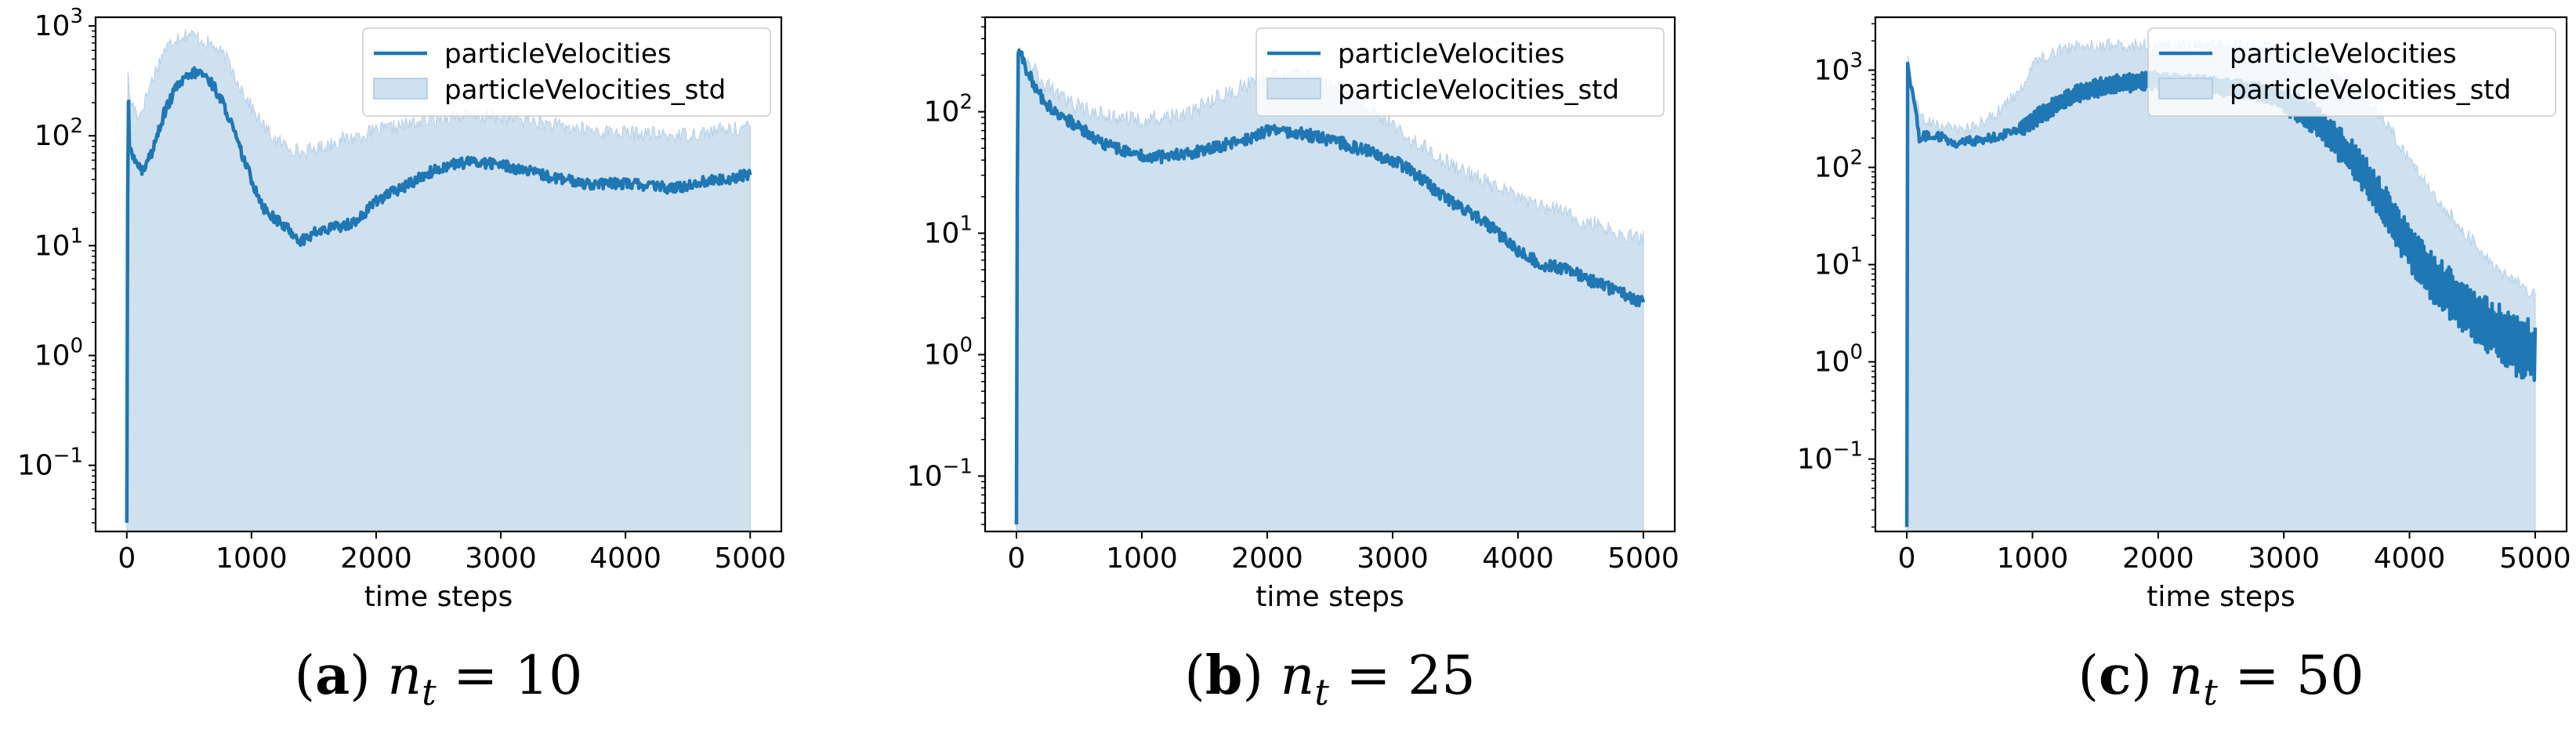 Image resolution: width=2576 pixels, height=740 pixels. What do you see at coordinates (439, 678) in the screenshot?
I see `subfigure-caption: (a) nt = 10` at bounding box center [439, 678].